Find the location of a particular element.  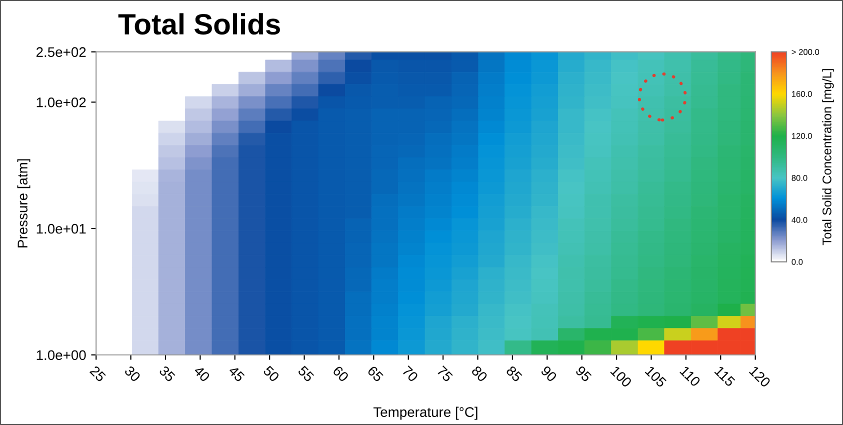

x-tick-label: 30 is located at coordinates (133, 373).